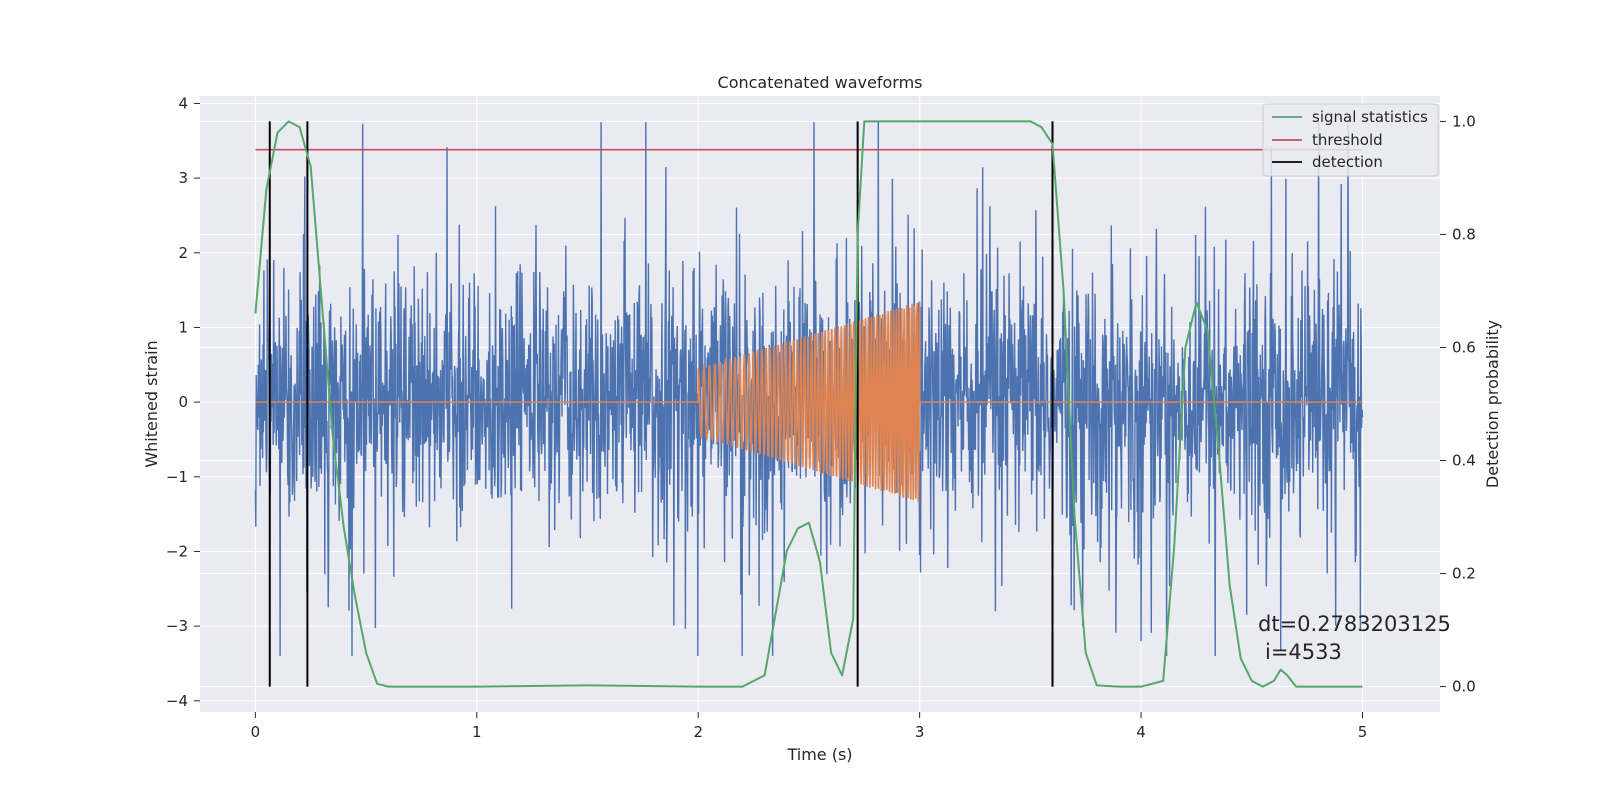 The image size is (1600, 800). What do you see at coordinates (1458, 404) in the screenshot?
I see `y2-axis-ticks: 0.0 0.2 0.4 0.6 0.8 1.0` at bounding box center [1458, 404].